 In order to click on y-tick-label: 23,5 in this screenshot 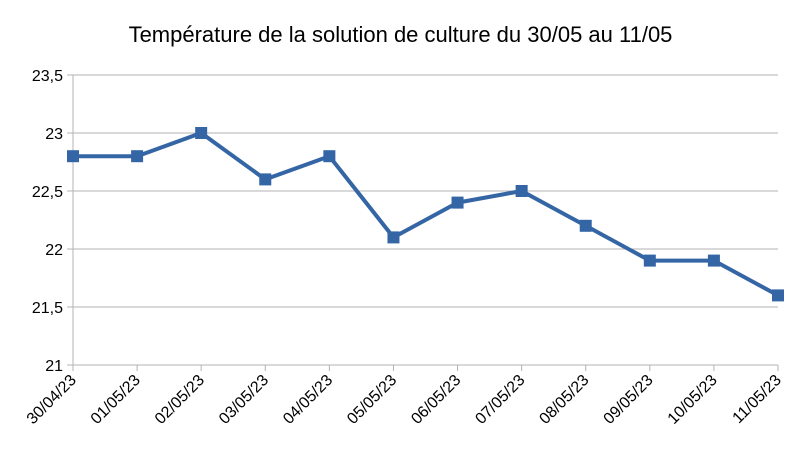, I will do `click(47, 76)`.